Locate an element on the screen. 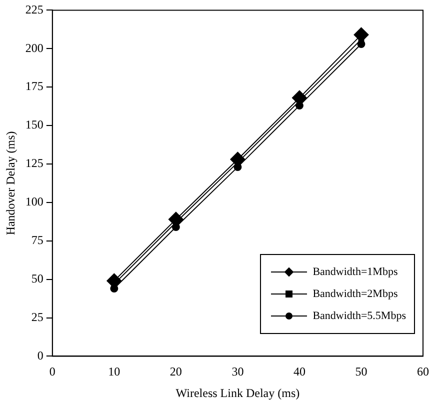 Image resolution: width=433 pixels, height=405 pixels. legend-label: Bandwidth=2Mbps is located at coordinates (355, 294).